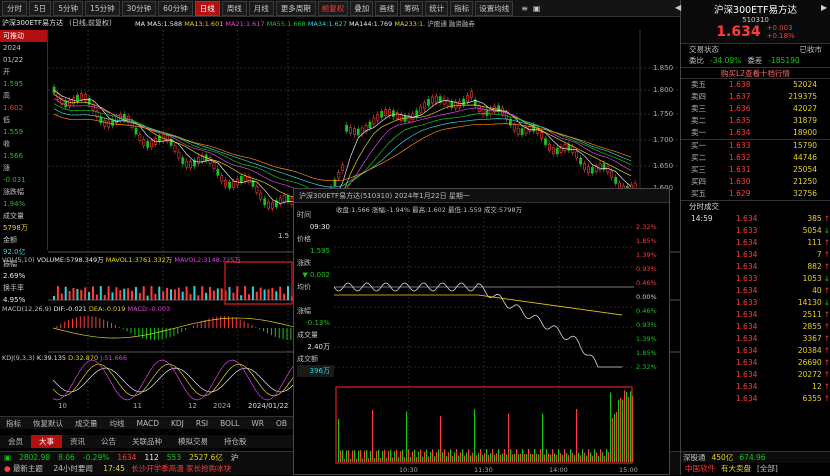 This screenshot has height=476, width=830. What do you see at coordinates (33, 23) in the screenshot?
I see `security-name: 沪深300ETF易方达` at bounding box center [33, 23].